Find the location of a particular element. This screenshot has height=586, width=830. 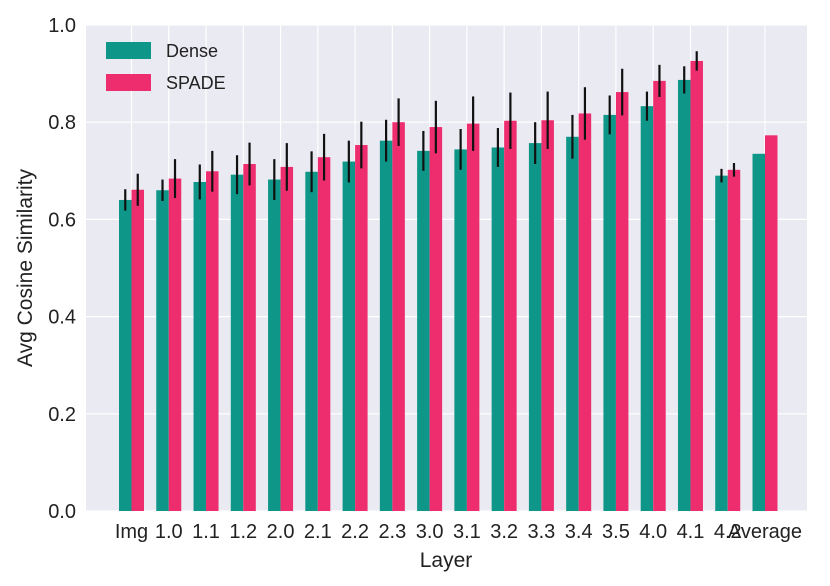

y-axis-ticks: 0.0 0.2 0.4 0.6 0.8 1.0 is located at coordinates (62, 269).